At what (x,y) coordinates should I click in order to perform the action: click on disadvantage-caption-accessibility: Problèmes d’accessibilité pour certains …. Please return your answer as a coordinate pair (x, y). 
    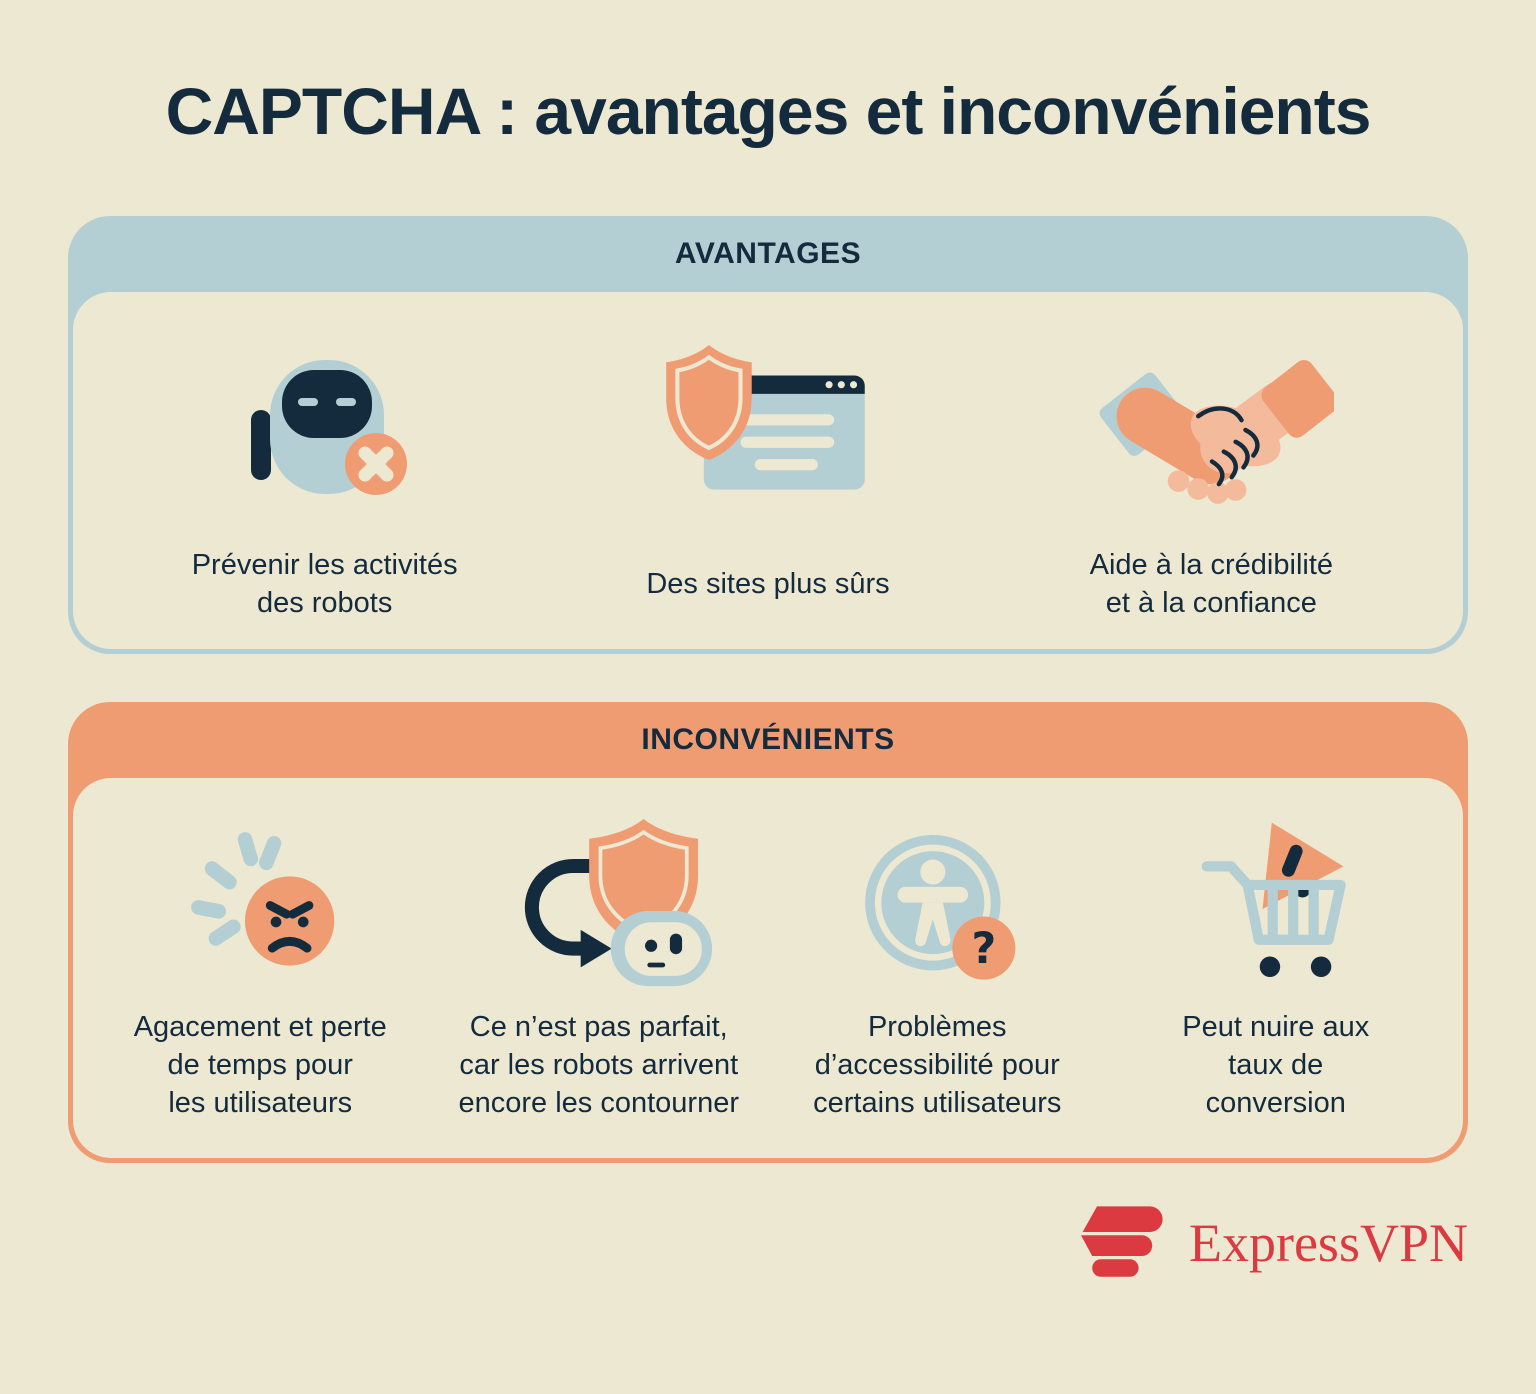
    Looking at the image, I should click on (937, 1065).